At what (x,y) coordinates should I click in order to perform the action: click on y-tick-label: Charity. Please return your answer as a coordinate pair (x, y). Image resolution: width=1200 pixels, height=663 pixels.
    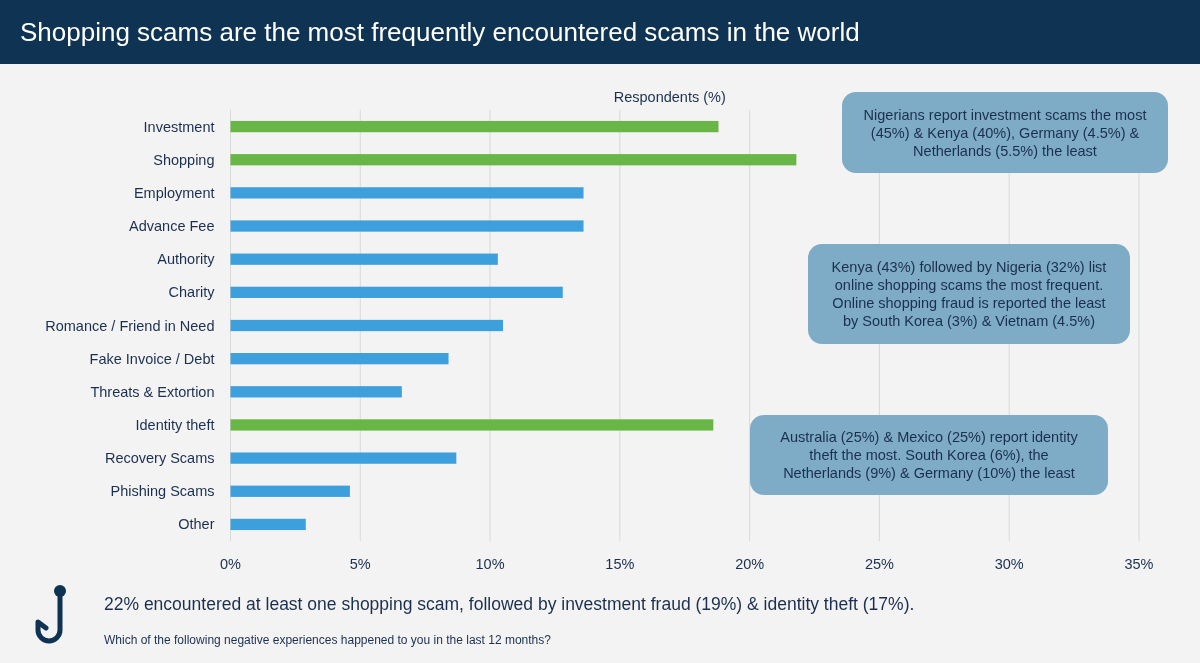
    Looking at the image, I should click on (192, 292).